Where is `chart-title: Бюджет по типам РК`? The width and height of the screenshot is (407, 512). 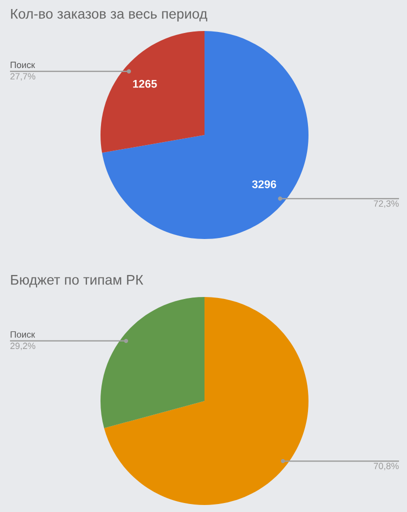
chart-title: Бюджет по типам РК is located at coordinates (77, 281).